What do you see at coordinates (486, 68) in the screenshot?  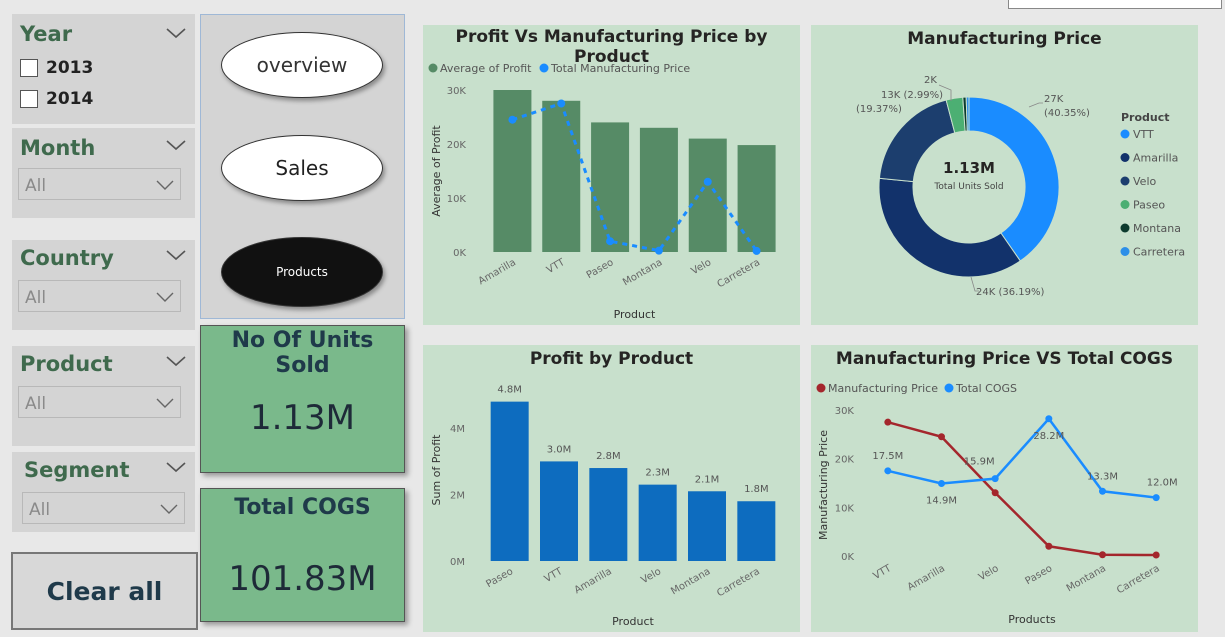 I see `legend-label: Average of Profit` at bounding box center [486, 68].